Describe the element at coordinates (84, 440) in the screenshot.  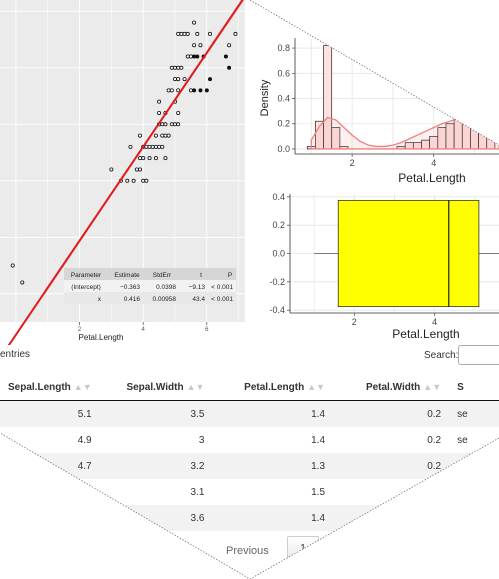
I see `cell-sepal-length: 4.9` at that location.